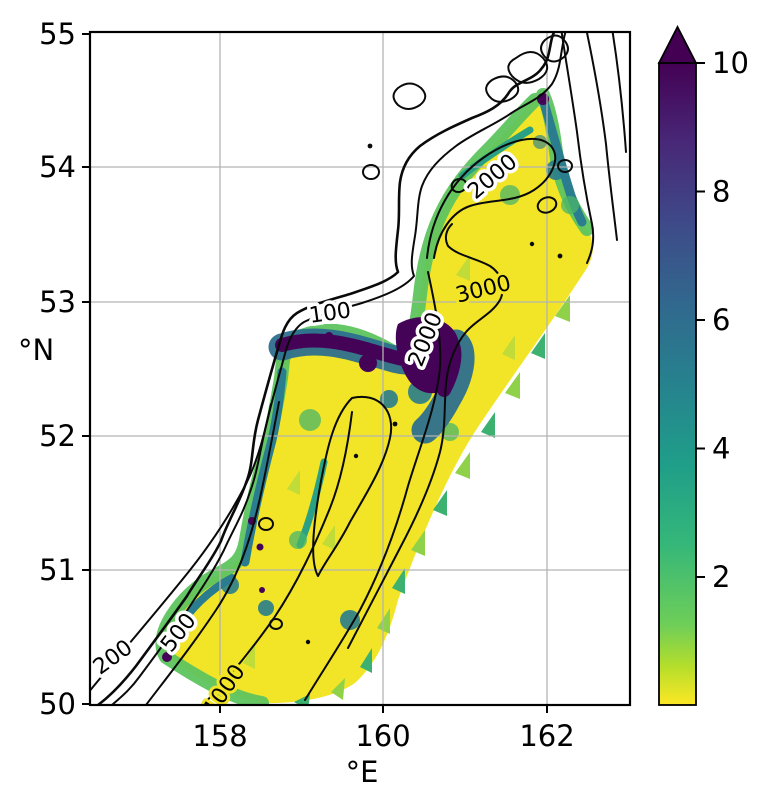  I want to click on colorbar-tick-label: 8, so click(721, 192).